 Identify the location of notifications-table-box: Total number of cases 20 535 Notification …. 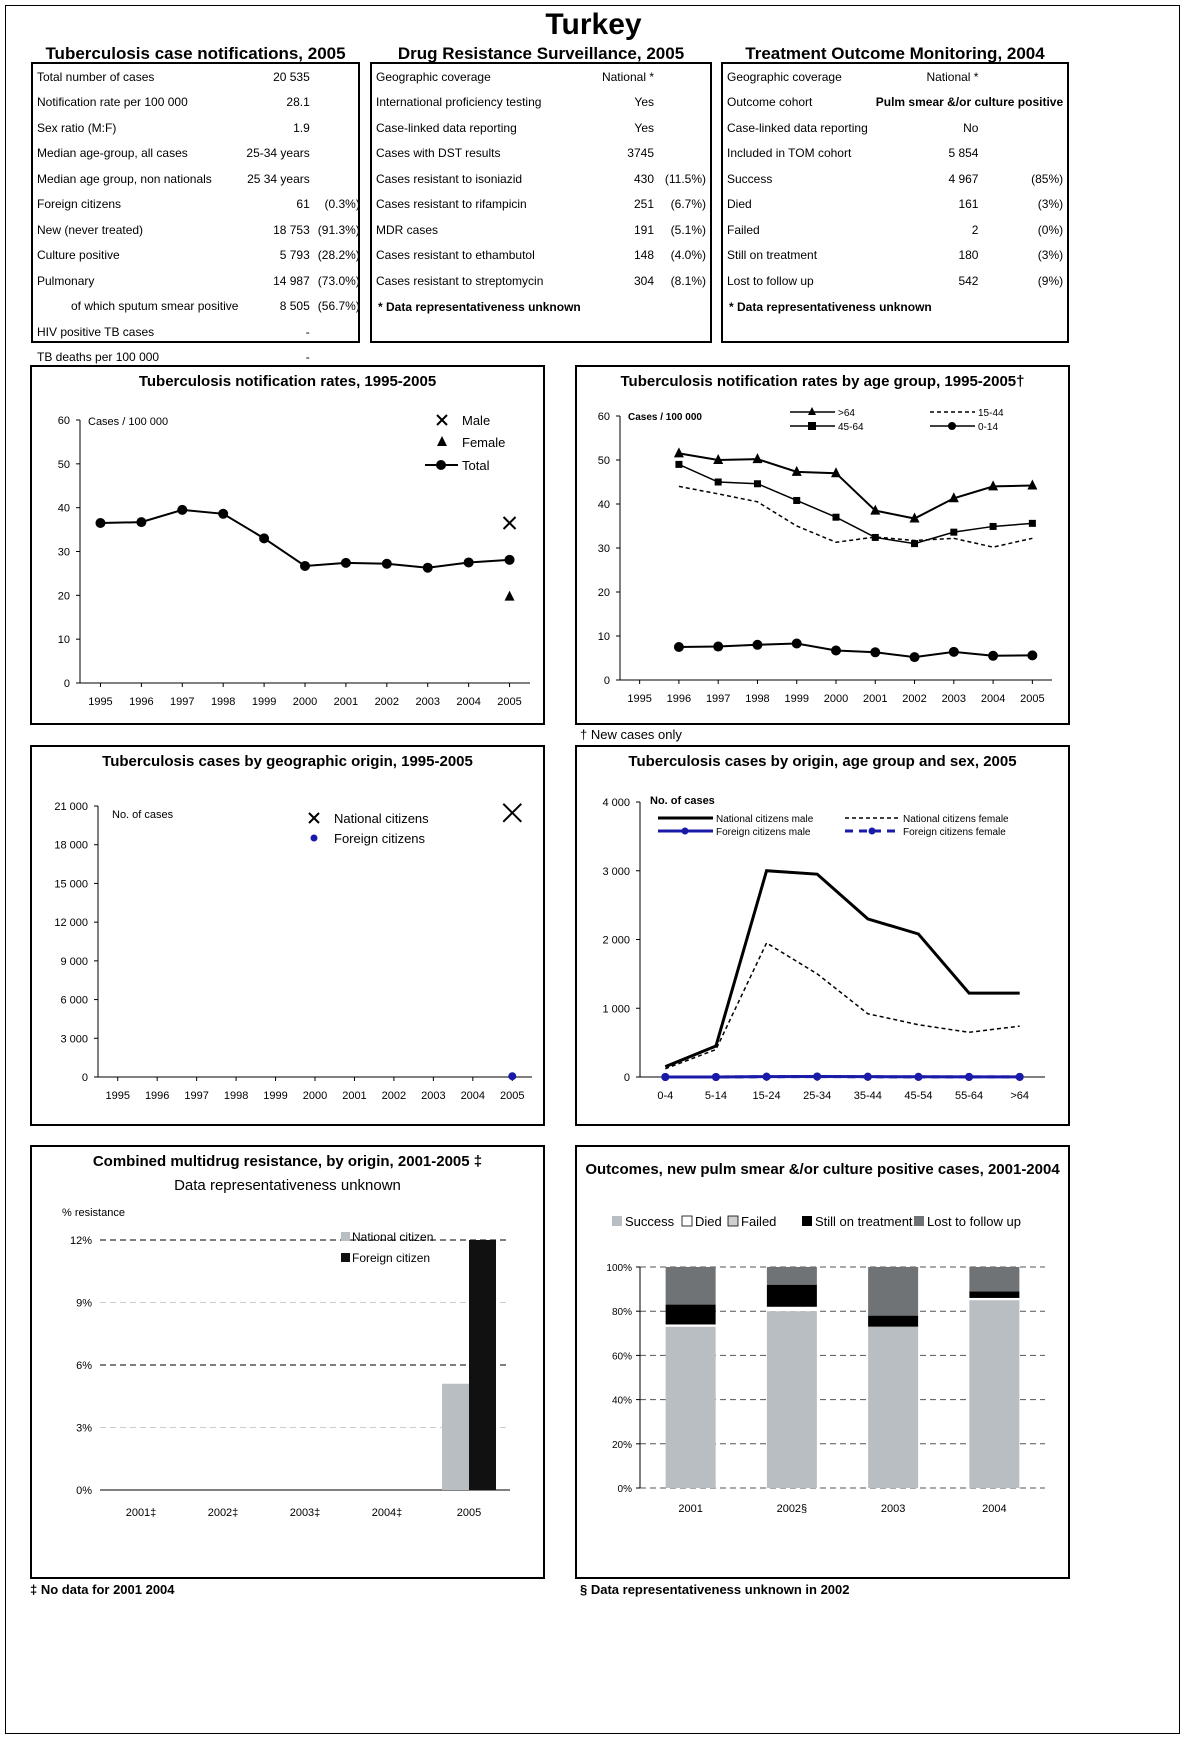
(195, 213).